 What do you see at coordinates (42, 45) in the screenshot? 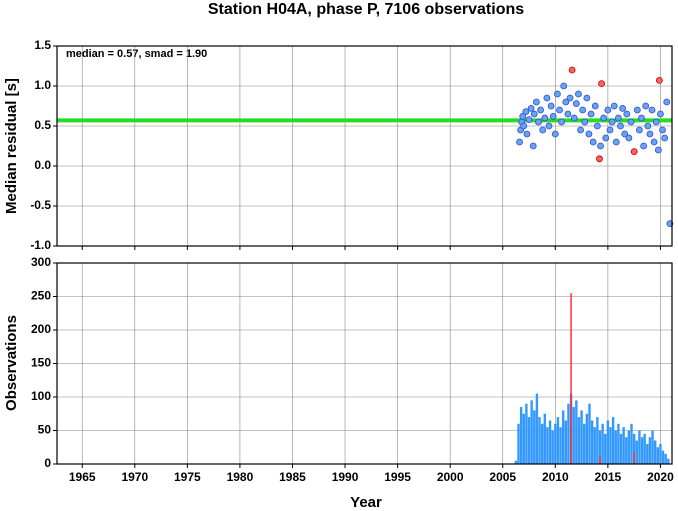
I see `y-tick-label: 1.5` at bounding box center [42, 45].